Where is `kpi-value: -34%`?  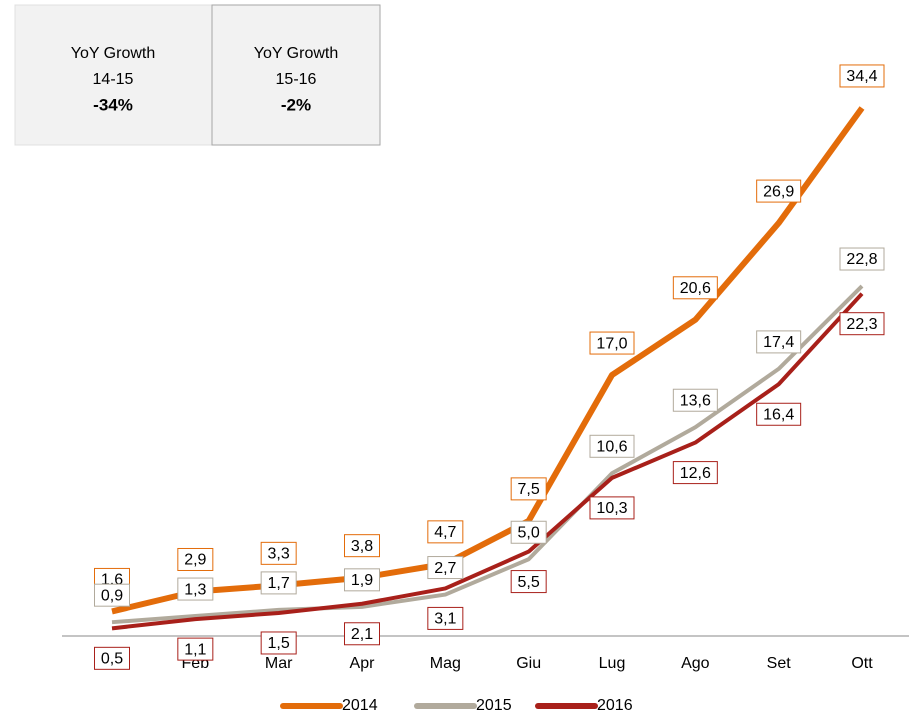 kpi-value: -34% is located at coordinates (113, 104).